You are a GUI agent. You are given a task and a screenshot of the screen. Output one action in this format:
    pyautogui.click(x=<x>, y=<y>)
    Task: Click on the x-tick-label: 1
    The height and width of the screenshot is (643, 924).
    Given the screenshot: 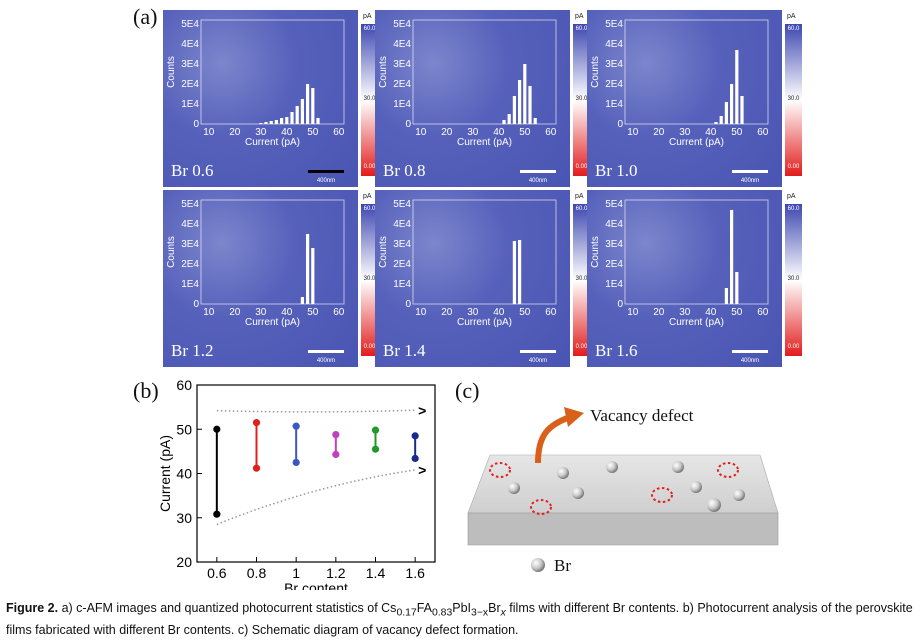 What is the action you would take?
    pyautogui.click(x=296, y=573)
    